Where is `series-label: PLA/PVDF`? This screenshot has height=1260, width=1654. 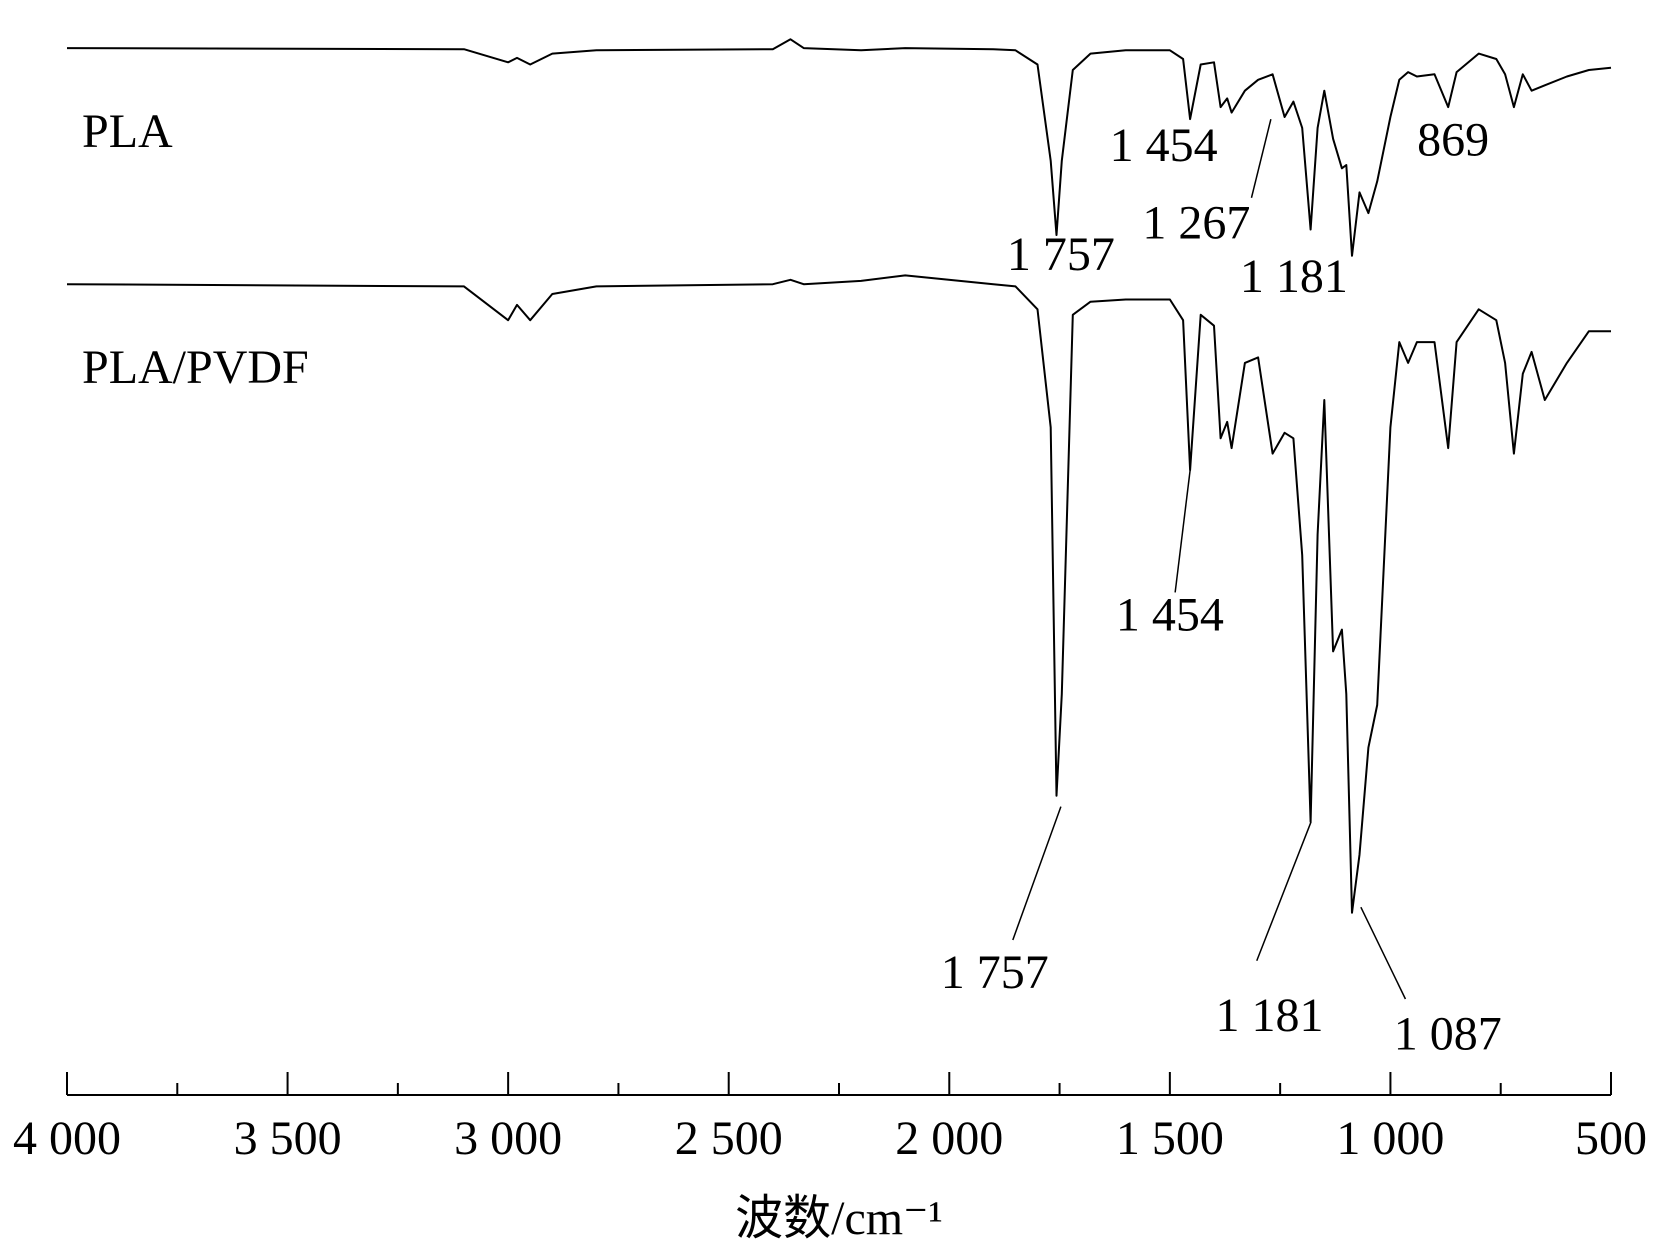
series-label: PLA/PVDF is located at coordinates (195, 367).